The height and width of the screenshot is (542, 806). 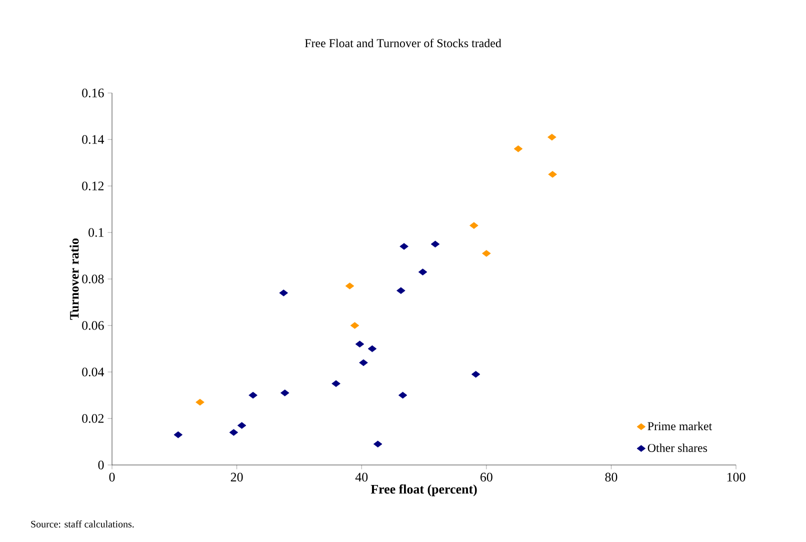 What do you see at coordinates (486, 477) in the screenshot?
I see `x-tick-label: 60` at bounding box center [486, 477].